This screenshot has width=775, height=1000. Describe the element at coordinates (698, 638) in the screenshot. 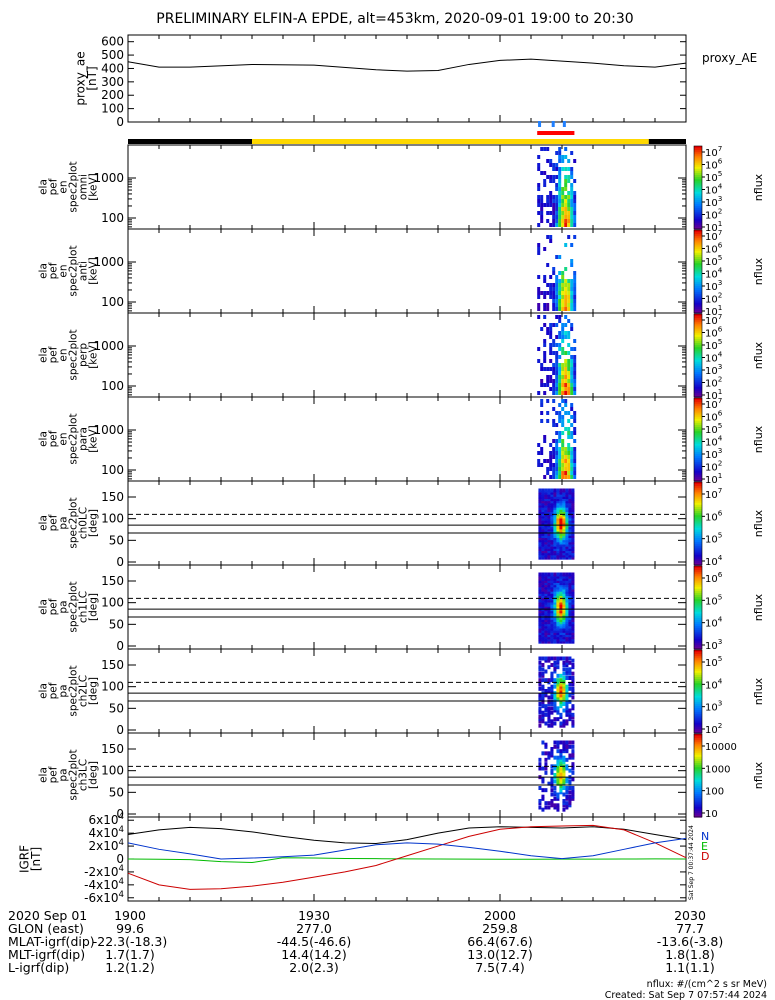

I see `ela_pef_pa_spec2plot_ch1LC-colorbar-band` at that location.